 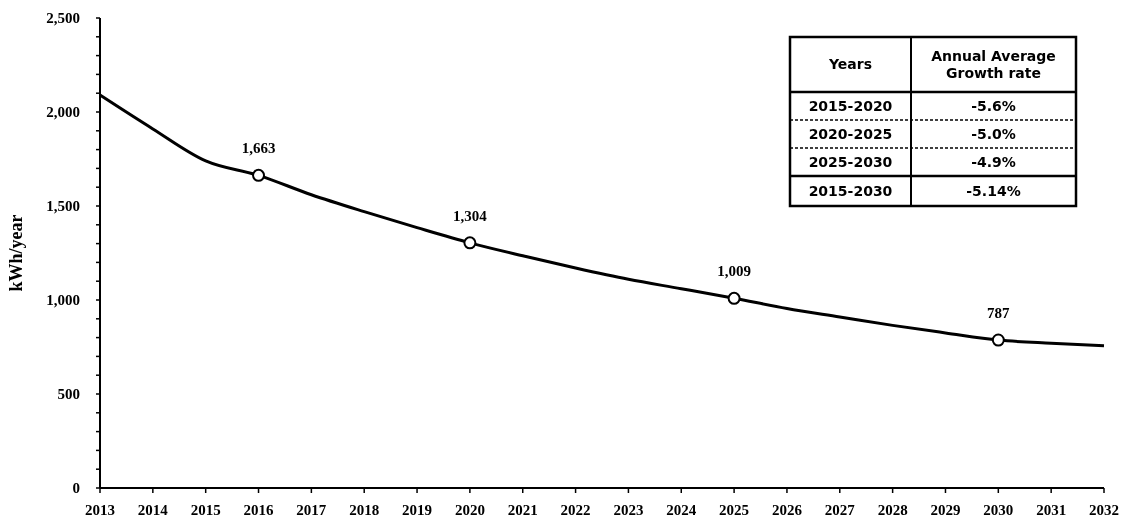 I want to click on y-tick-label: 1,500, so click(x=63, y=206).